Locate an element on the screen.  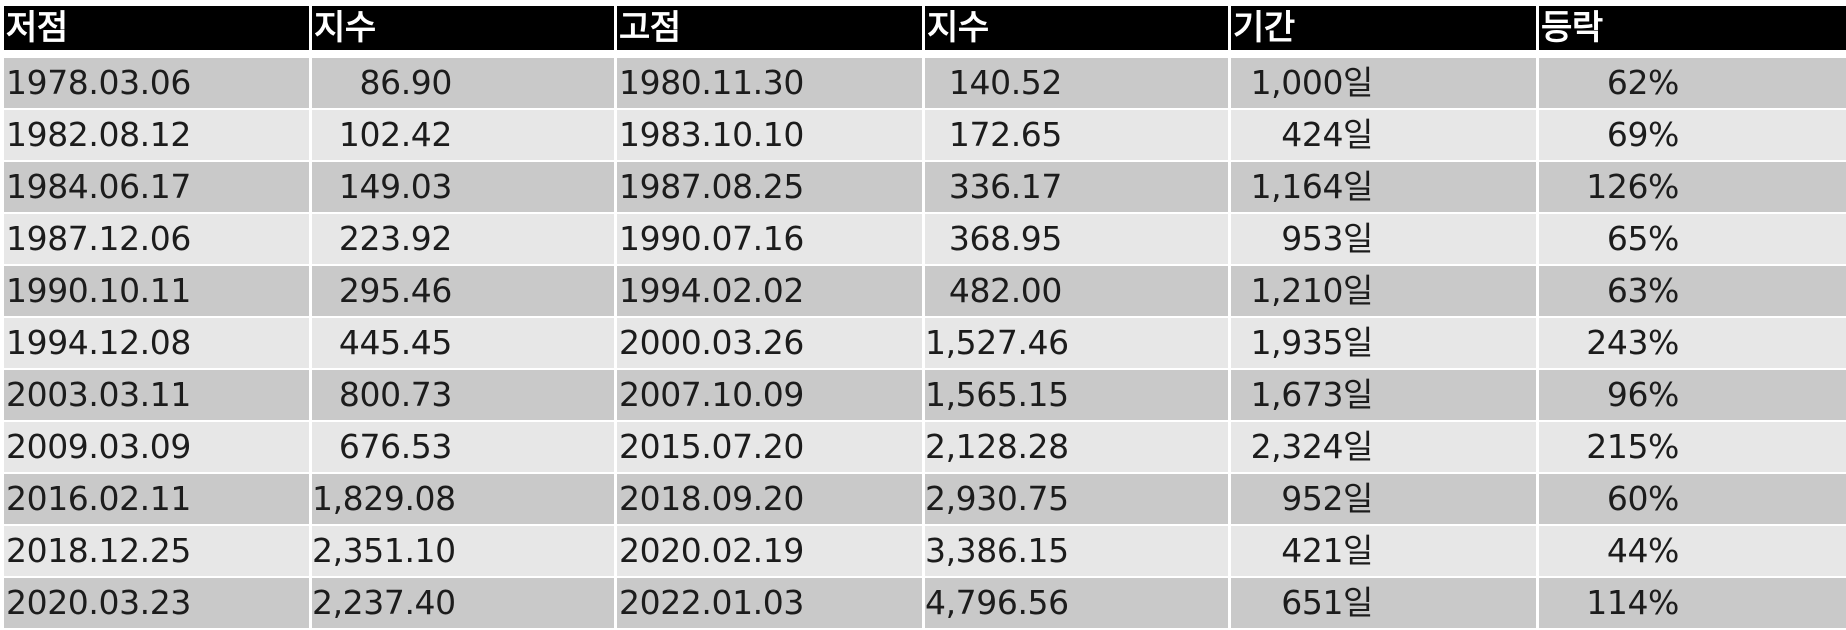
change-cell: 243% is located at coordinates (1692, 343).